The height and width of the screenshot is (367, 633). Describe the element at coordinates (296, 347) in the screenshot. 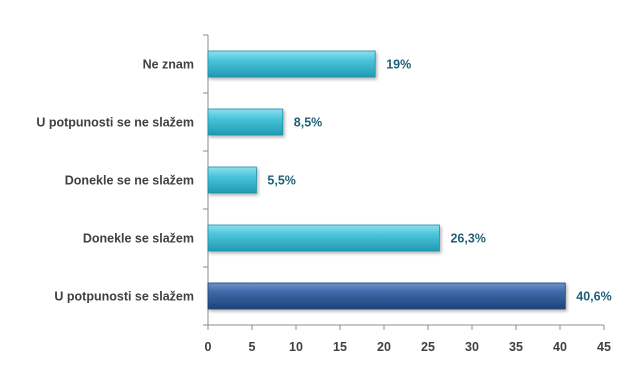

I see `x-tick-label: 10` at that location.